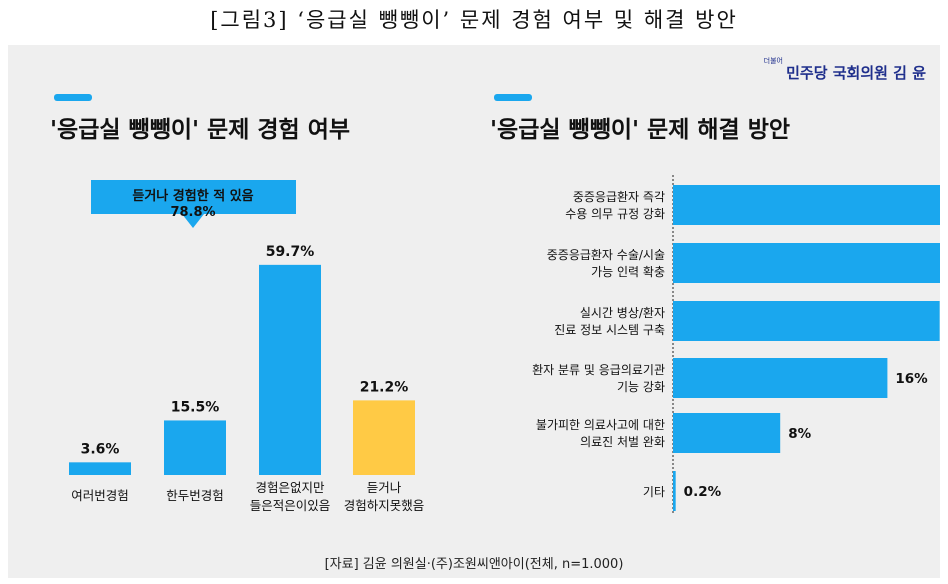 The height and width of the screenshot is (584, 948). I want to click on tick-label: 기능 강화, so click(641, 387).